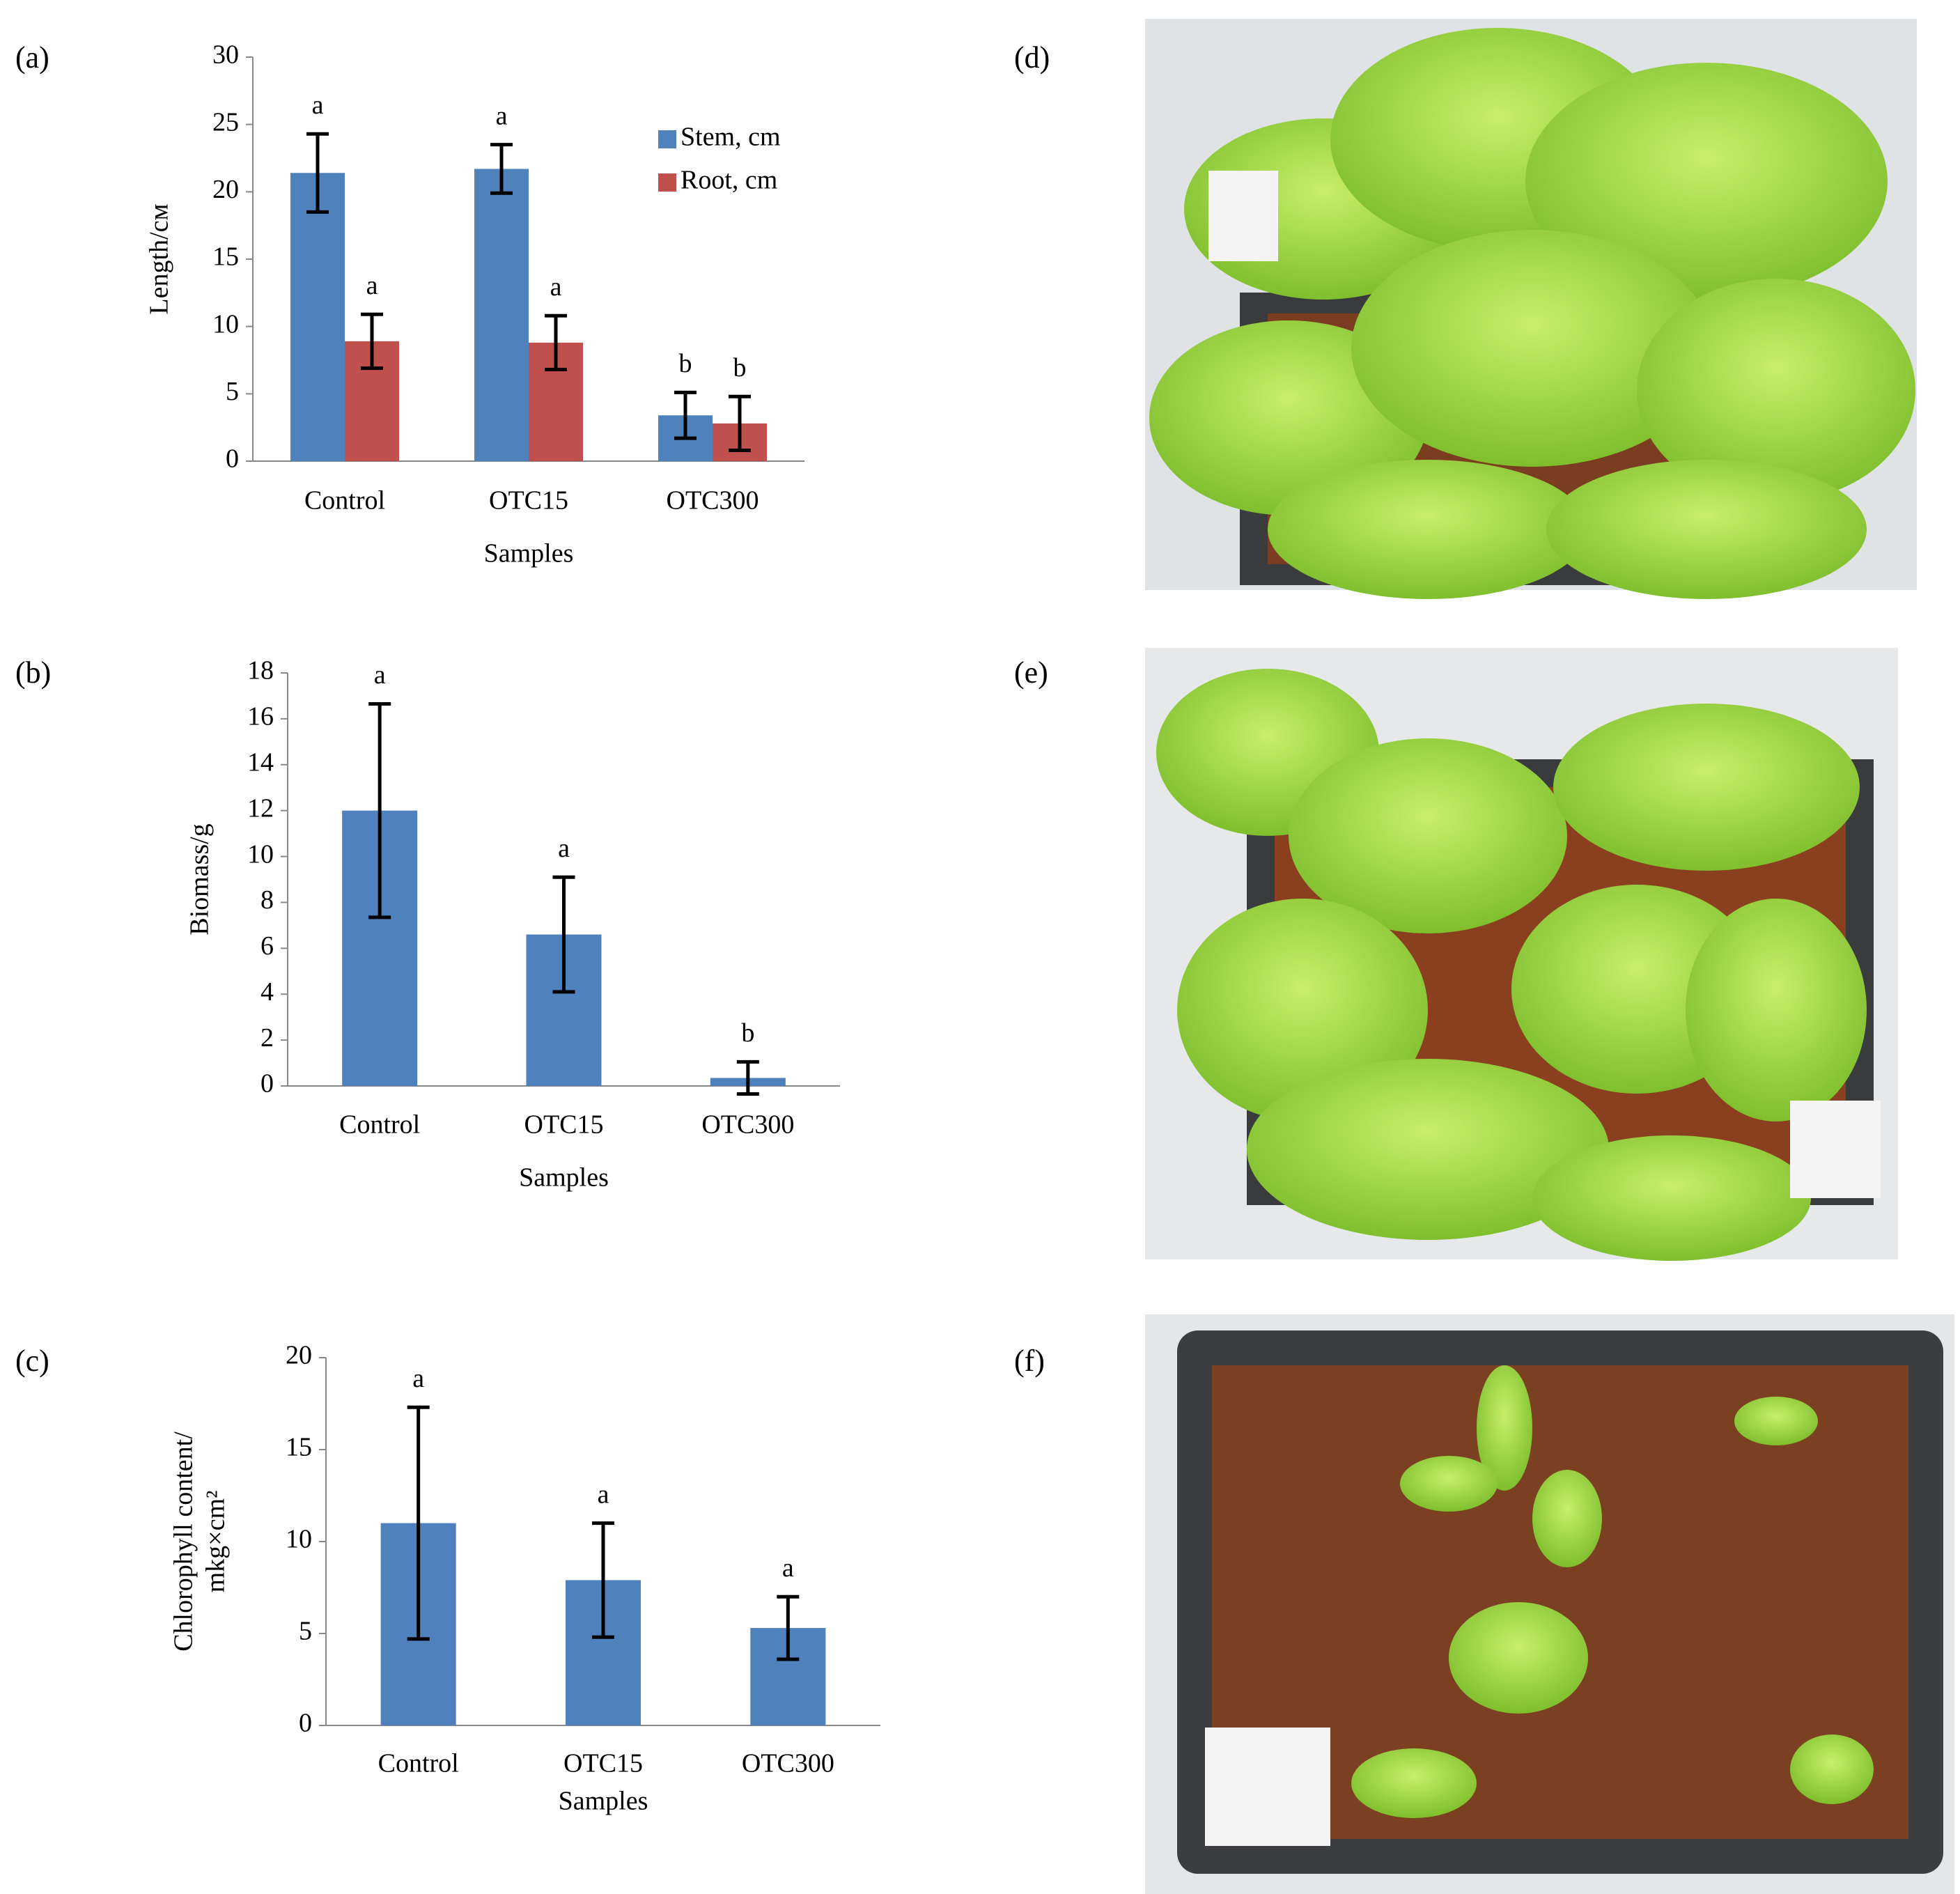 The width and height of the screenshot is (1960, 1894). Describe the element at coordinates (260, 670) in the screenshot. I see `y-tick-label: 18` at that location.